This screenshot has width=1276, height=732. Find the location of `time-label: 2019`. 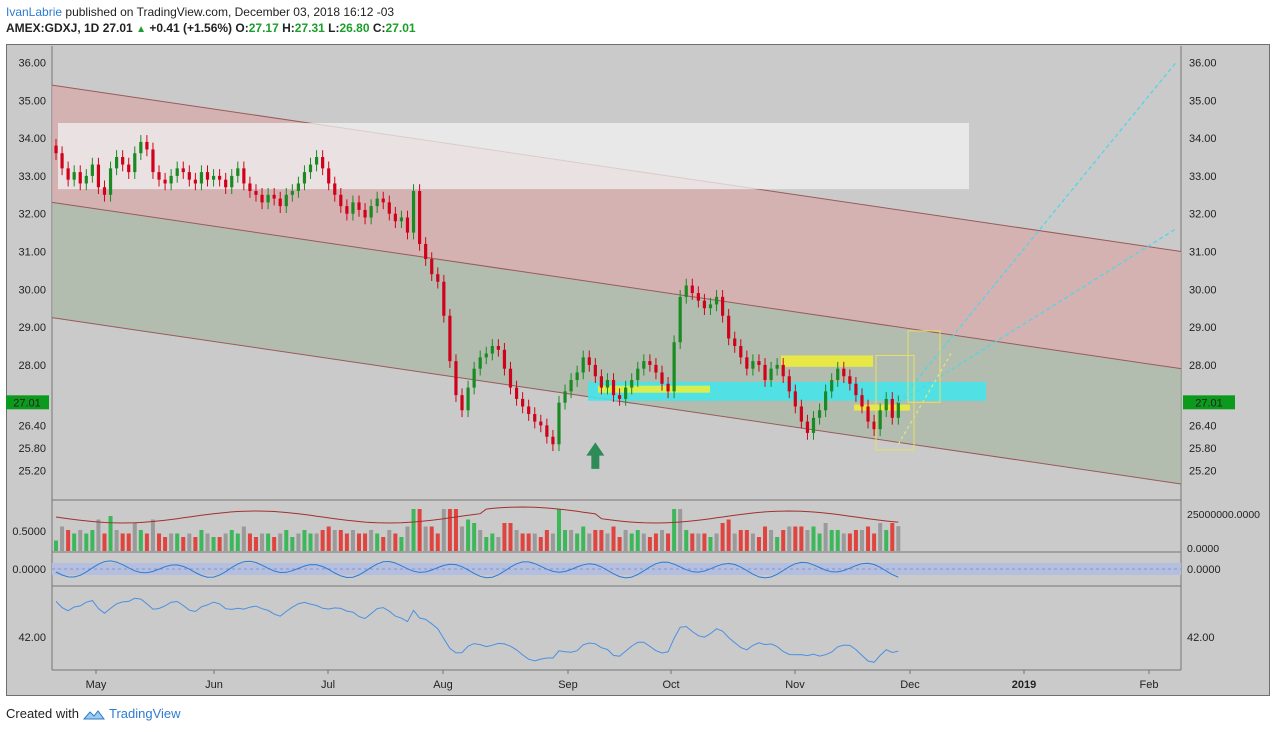

time-label: 2019 is located at coordinates (1024, 685).